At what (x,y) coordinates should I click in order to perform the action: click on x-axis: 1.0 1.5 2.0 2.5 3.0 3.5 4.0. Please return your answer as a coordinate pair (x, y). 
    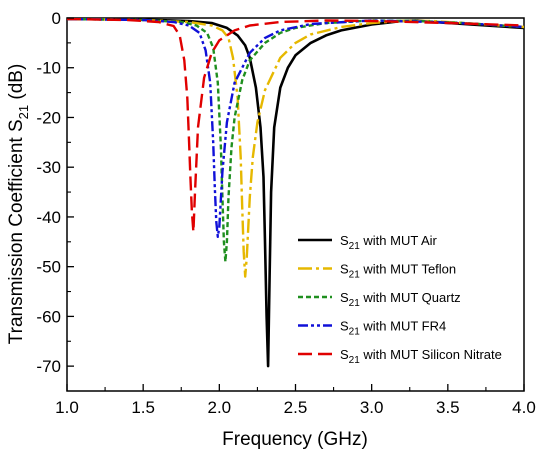
    Looking at the image, I should click on (295, 400).